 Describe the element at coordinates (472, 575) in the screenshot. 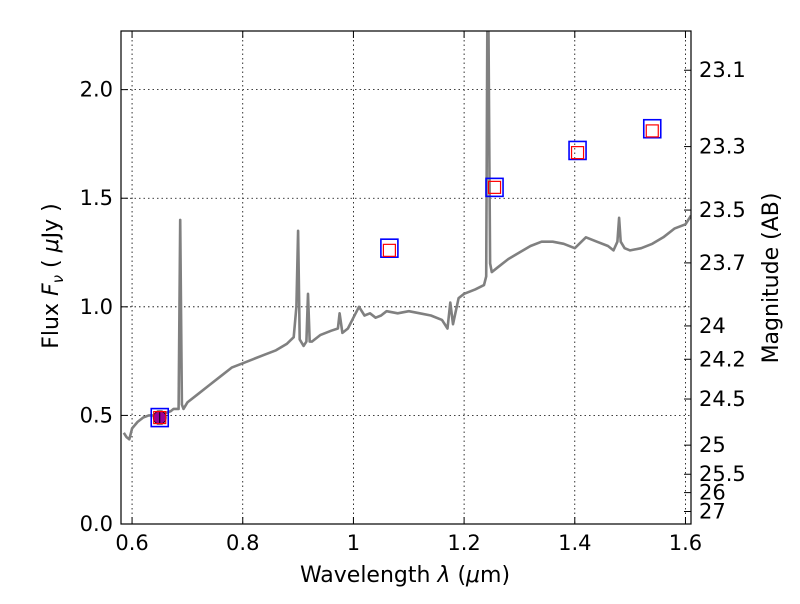

I see `x-axis-label-symbol: μ` at that location.